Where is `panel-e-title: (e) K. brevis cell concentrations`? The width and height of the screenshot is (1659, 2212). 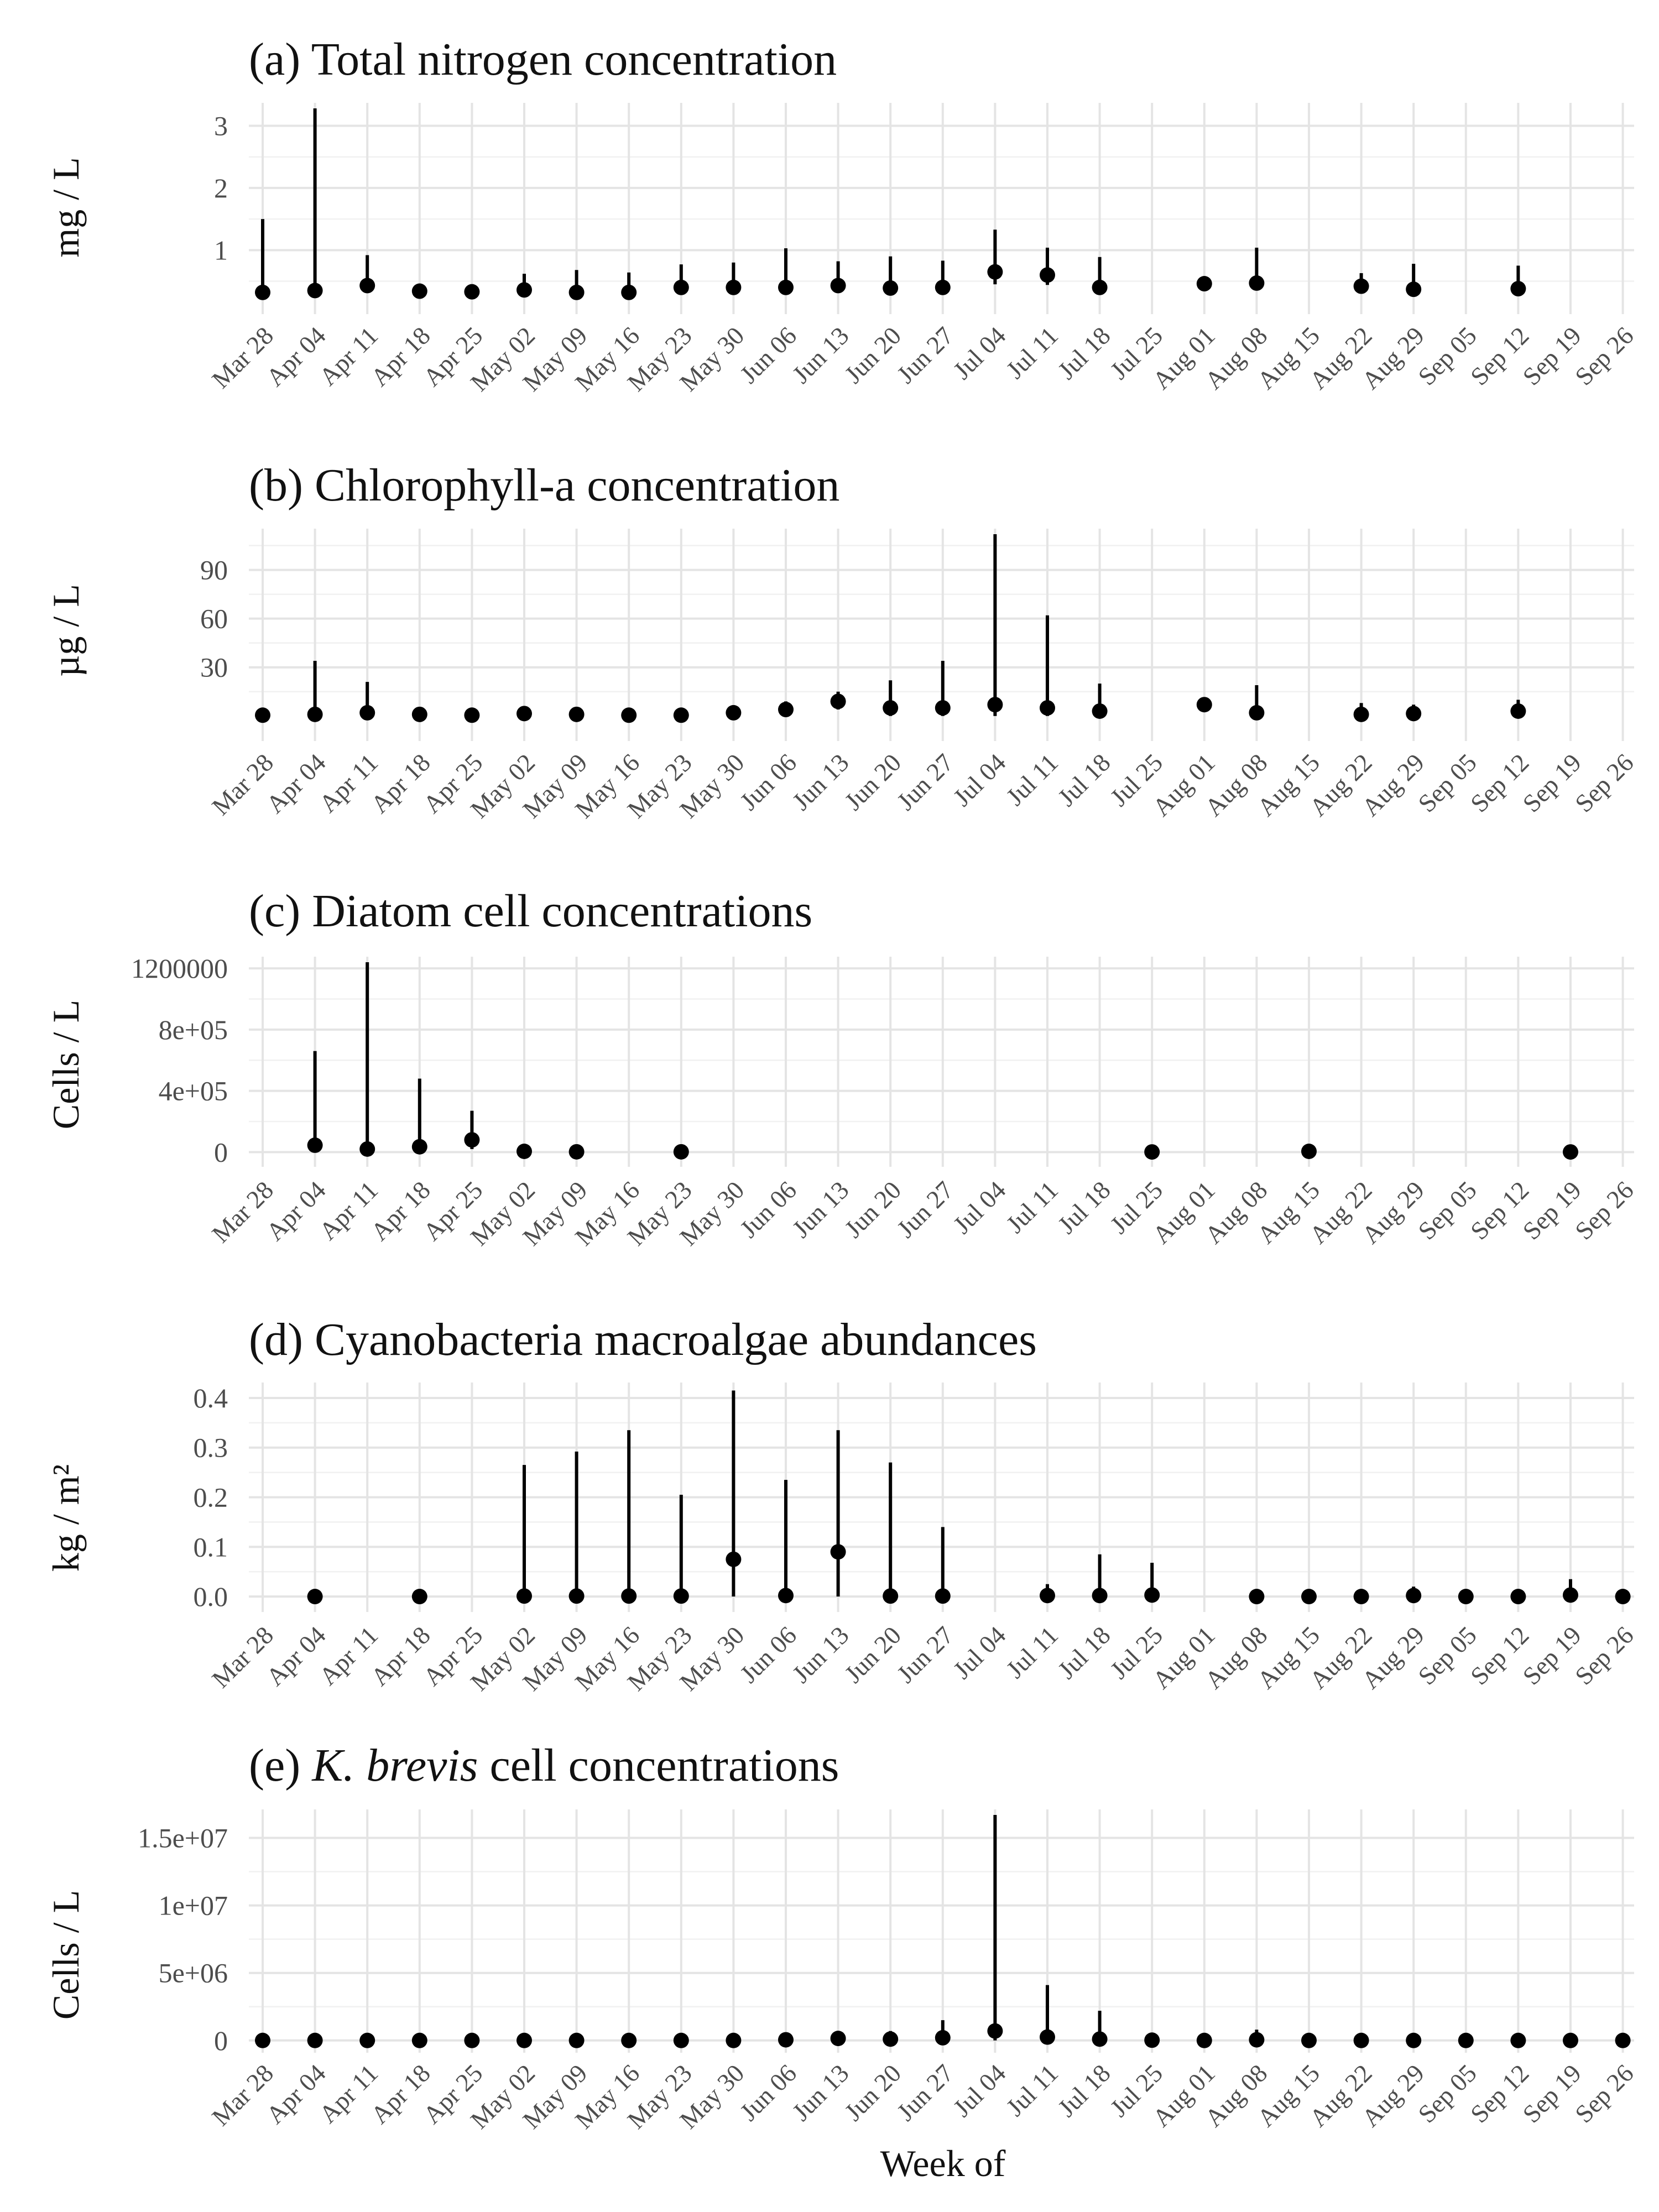
panel-e-title: (e) K. brevis cell concentrations is located at coordinates (544, 1766).